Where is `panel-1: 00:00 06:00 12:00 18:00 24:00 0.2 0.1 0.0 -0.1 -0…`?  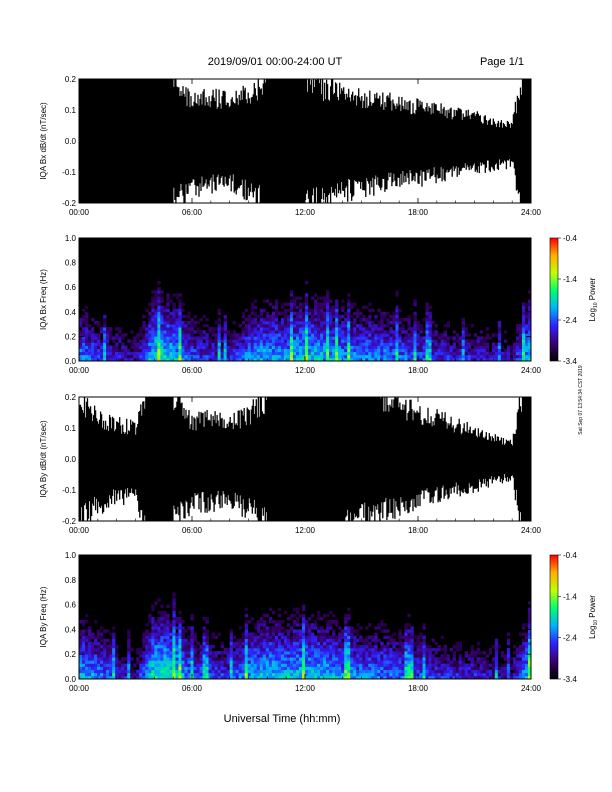 panel-1: 00:00 06:00 12:00 18:00 24:00 0.2 0.1 0.0 -0.1 -0… is located at coordinates (290, 146).